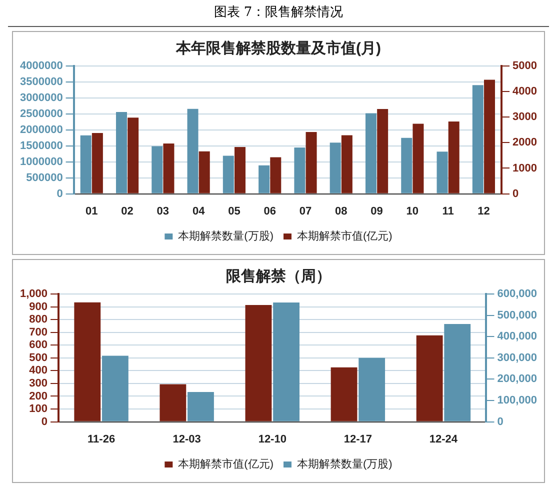  Describe the element at coordinates (341, 211) in the screenshot. I see `x-tick-label: 08` at that location.